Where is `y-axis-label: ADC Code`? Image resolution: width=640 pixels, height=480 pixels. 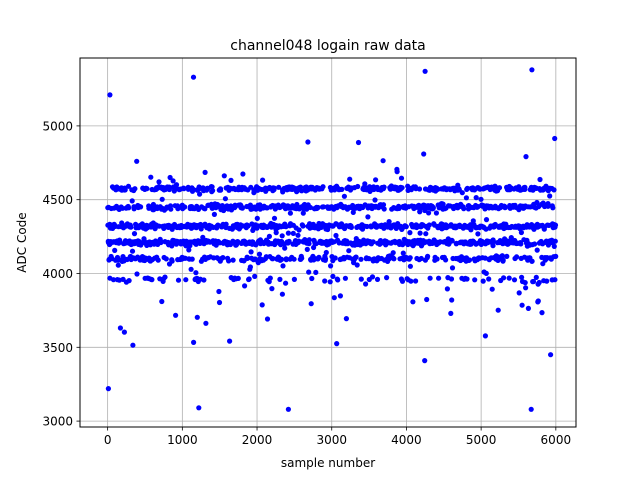
y-axis-label: ADC Code is located at coordinates (22, 242).